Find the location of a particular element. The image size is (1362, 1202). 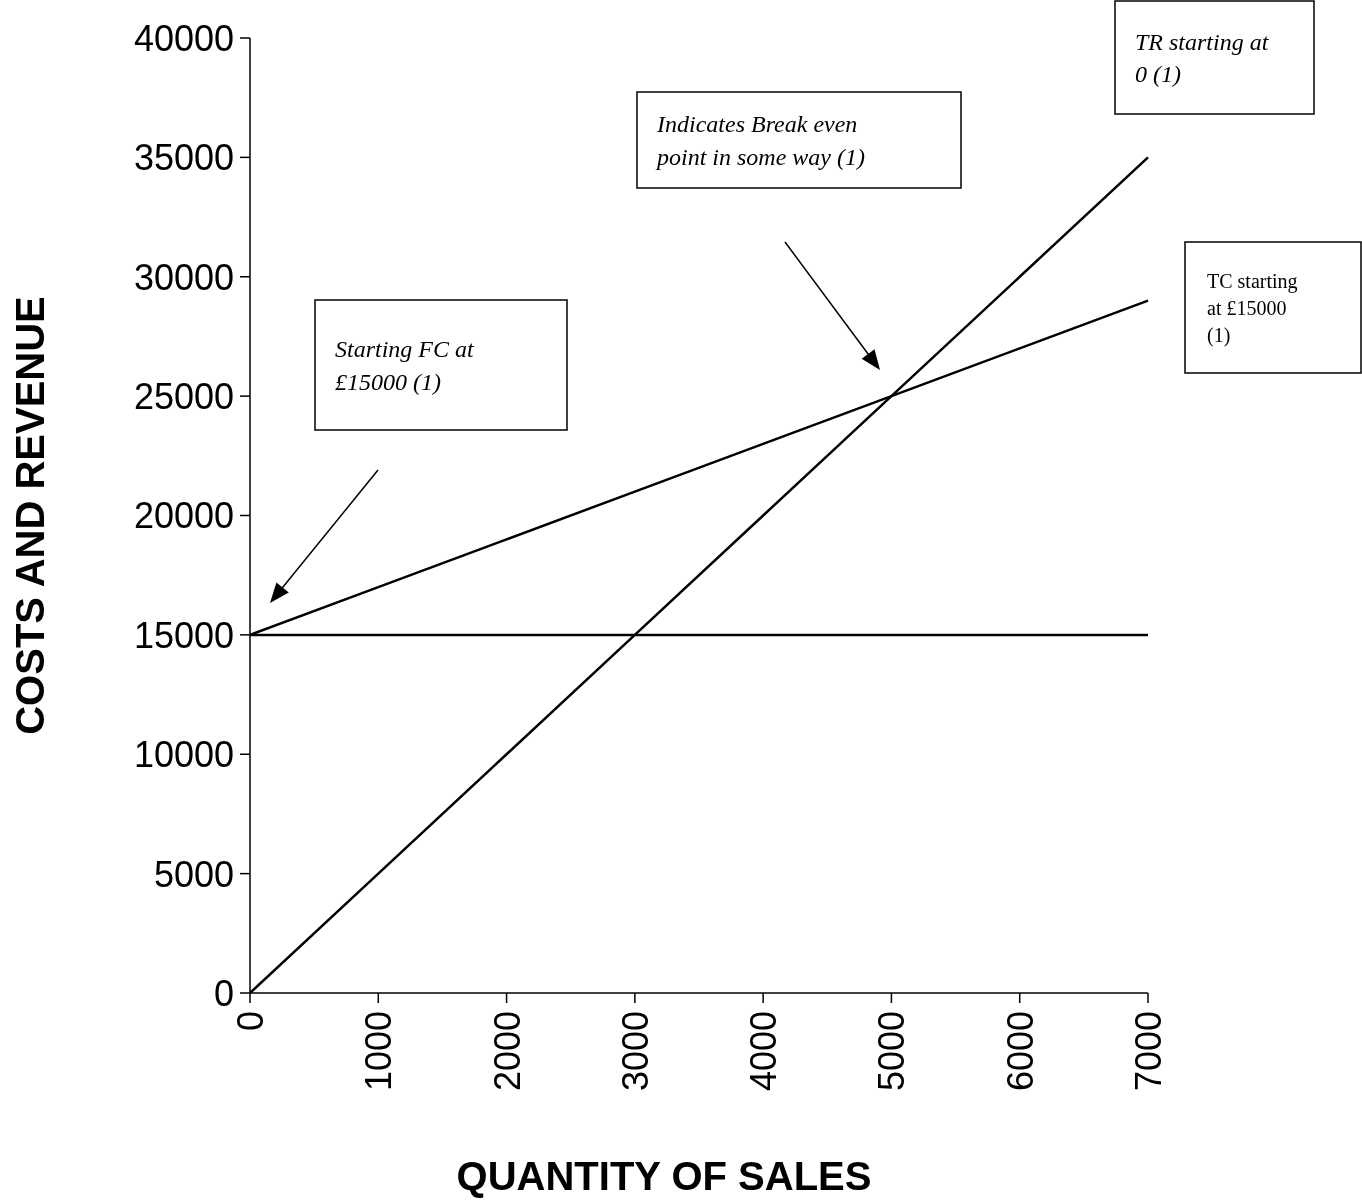

y-tick-label: 35000 is located at coordinates (183, 158).